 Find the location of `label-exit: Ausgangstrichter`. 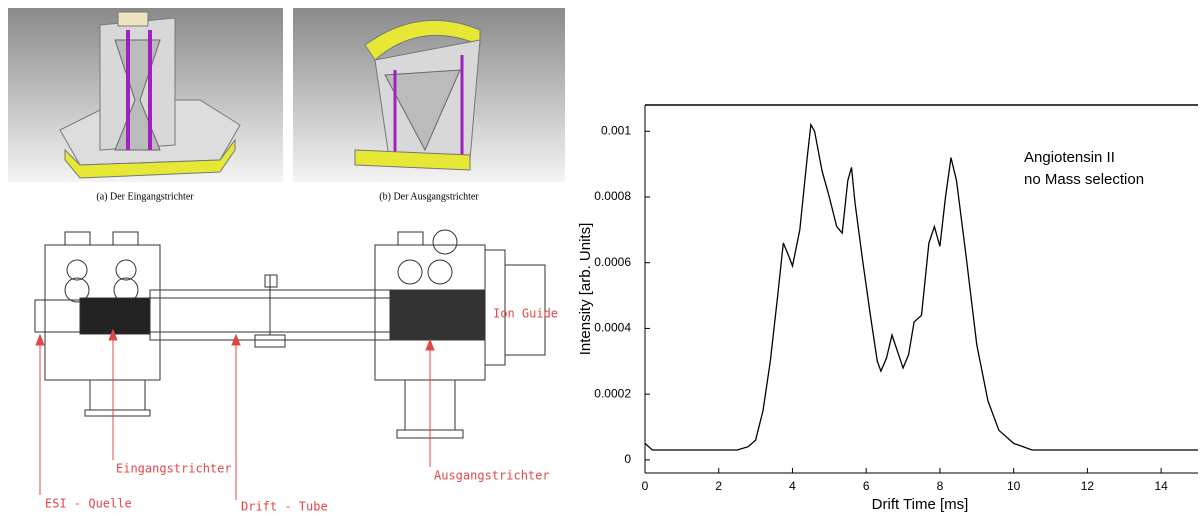

label-exit: Ausgangstrichter is located at coordinates (492, 476).